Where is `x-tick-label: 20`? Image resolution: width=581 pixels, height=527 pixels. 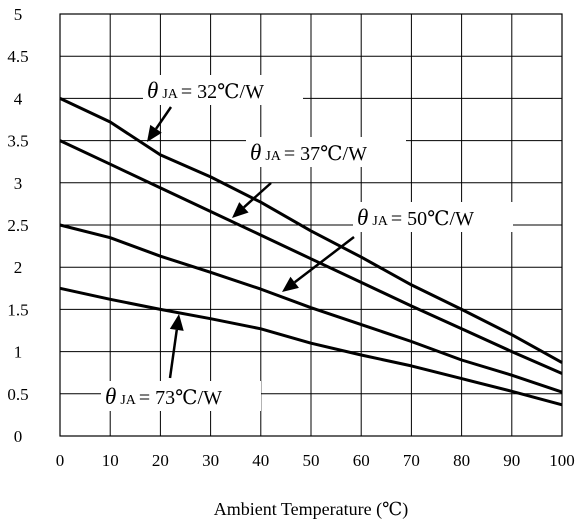
x-tick-label: 20 is located at coordinates (160, 460).